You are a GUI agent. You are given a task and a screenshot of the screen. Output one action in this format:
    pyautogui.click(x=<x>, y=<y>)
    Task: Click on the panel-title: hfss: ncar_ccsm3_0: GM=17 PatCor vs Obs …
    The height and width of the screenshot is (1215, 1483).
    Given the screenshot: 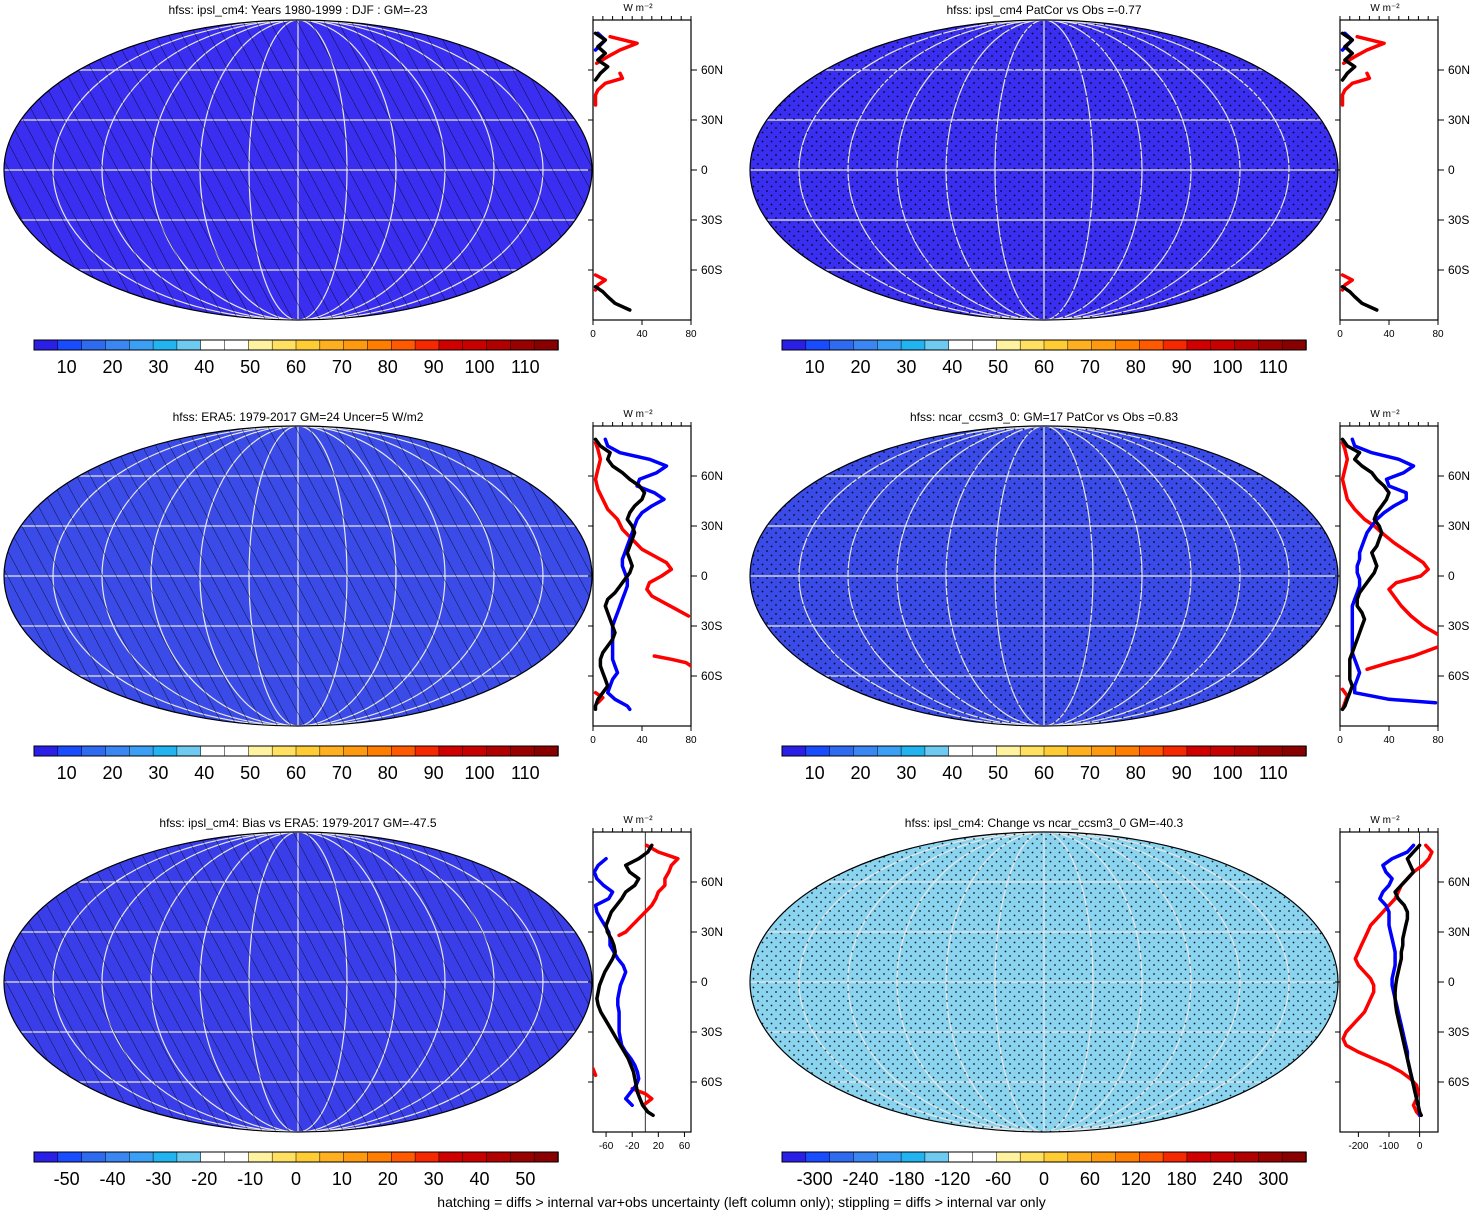 What is the action you would take?
    pyautogui.click(x=1044, y=417)
    